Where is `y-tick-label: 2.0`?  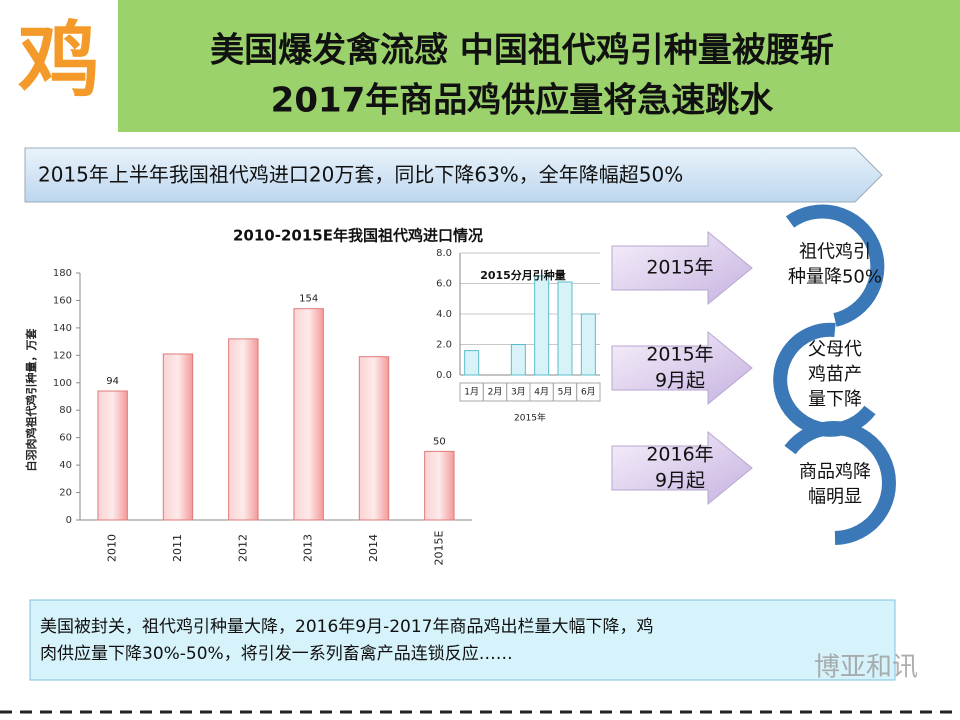
y-tick-label: 2.0 is located at coordinates (444, 345).